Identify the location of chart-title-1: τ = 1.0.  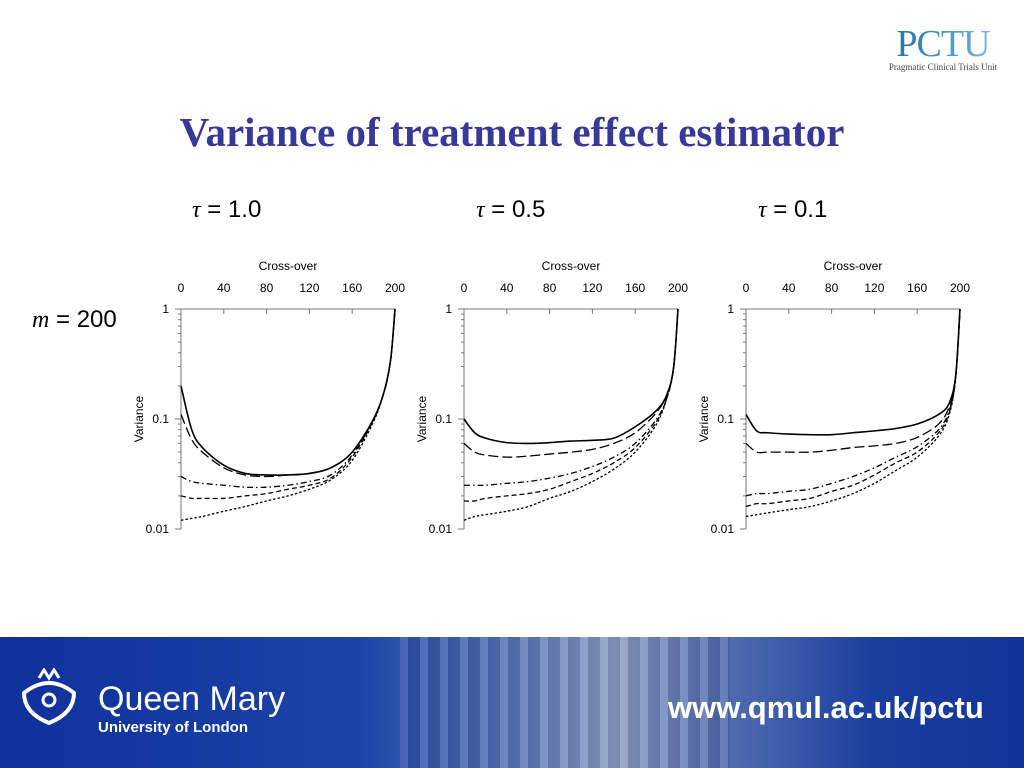
(226, 210).